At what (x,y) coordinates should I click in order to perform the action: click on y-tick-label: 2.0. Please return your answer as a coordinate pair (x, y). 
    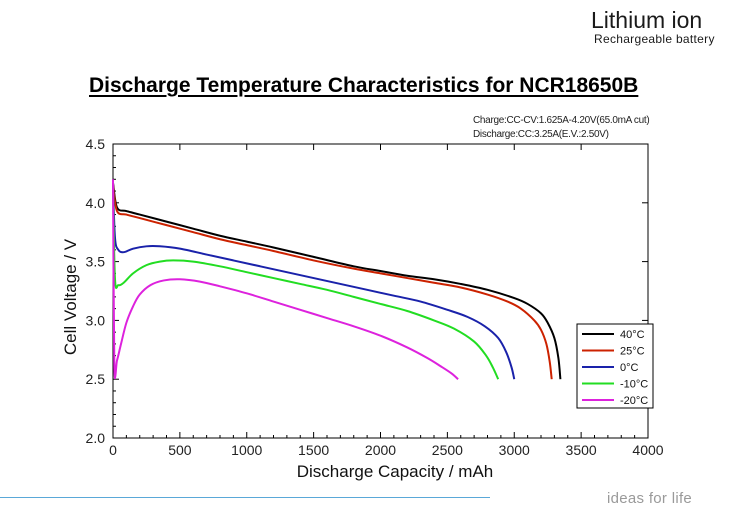
    Looking at the image, I should click on (96, 438).